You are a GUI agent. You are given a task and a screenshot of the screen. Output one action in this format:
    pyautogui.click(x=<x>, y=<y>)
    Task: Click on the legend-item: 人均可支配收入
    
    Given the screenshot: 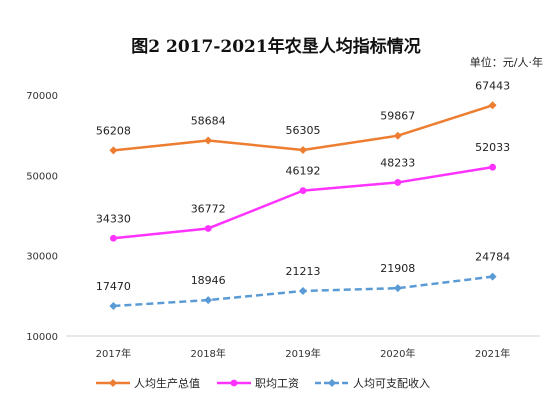 What is the action you would take?
    pyautogui.click(x=372, y=383)
    